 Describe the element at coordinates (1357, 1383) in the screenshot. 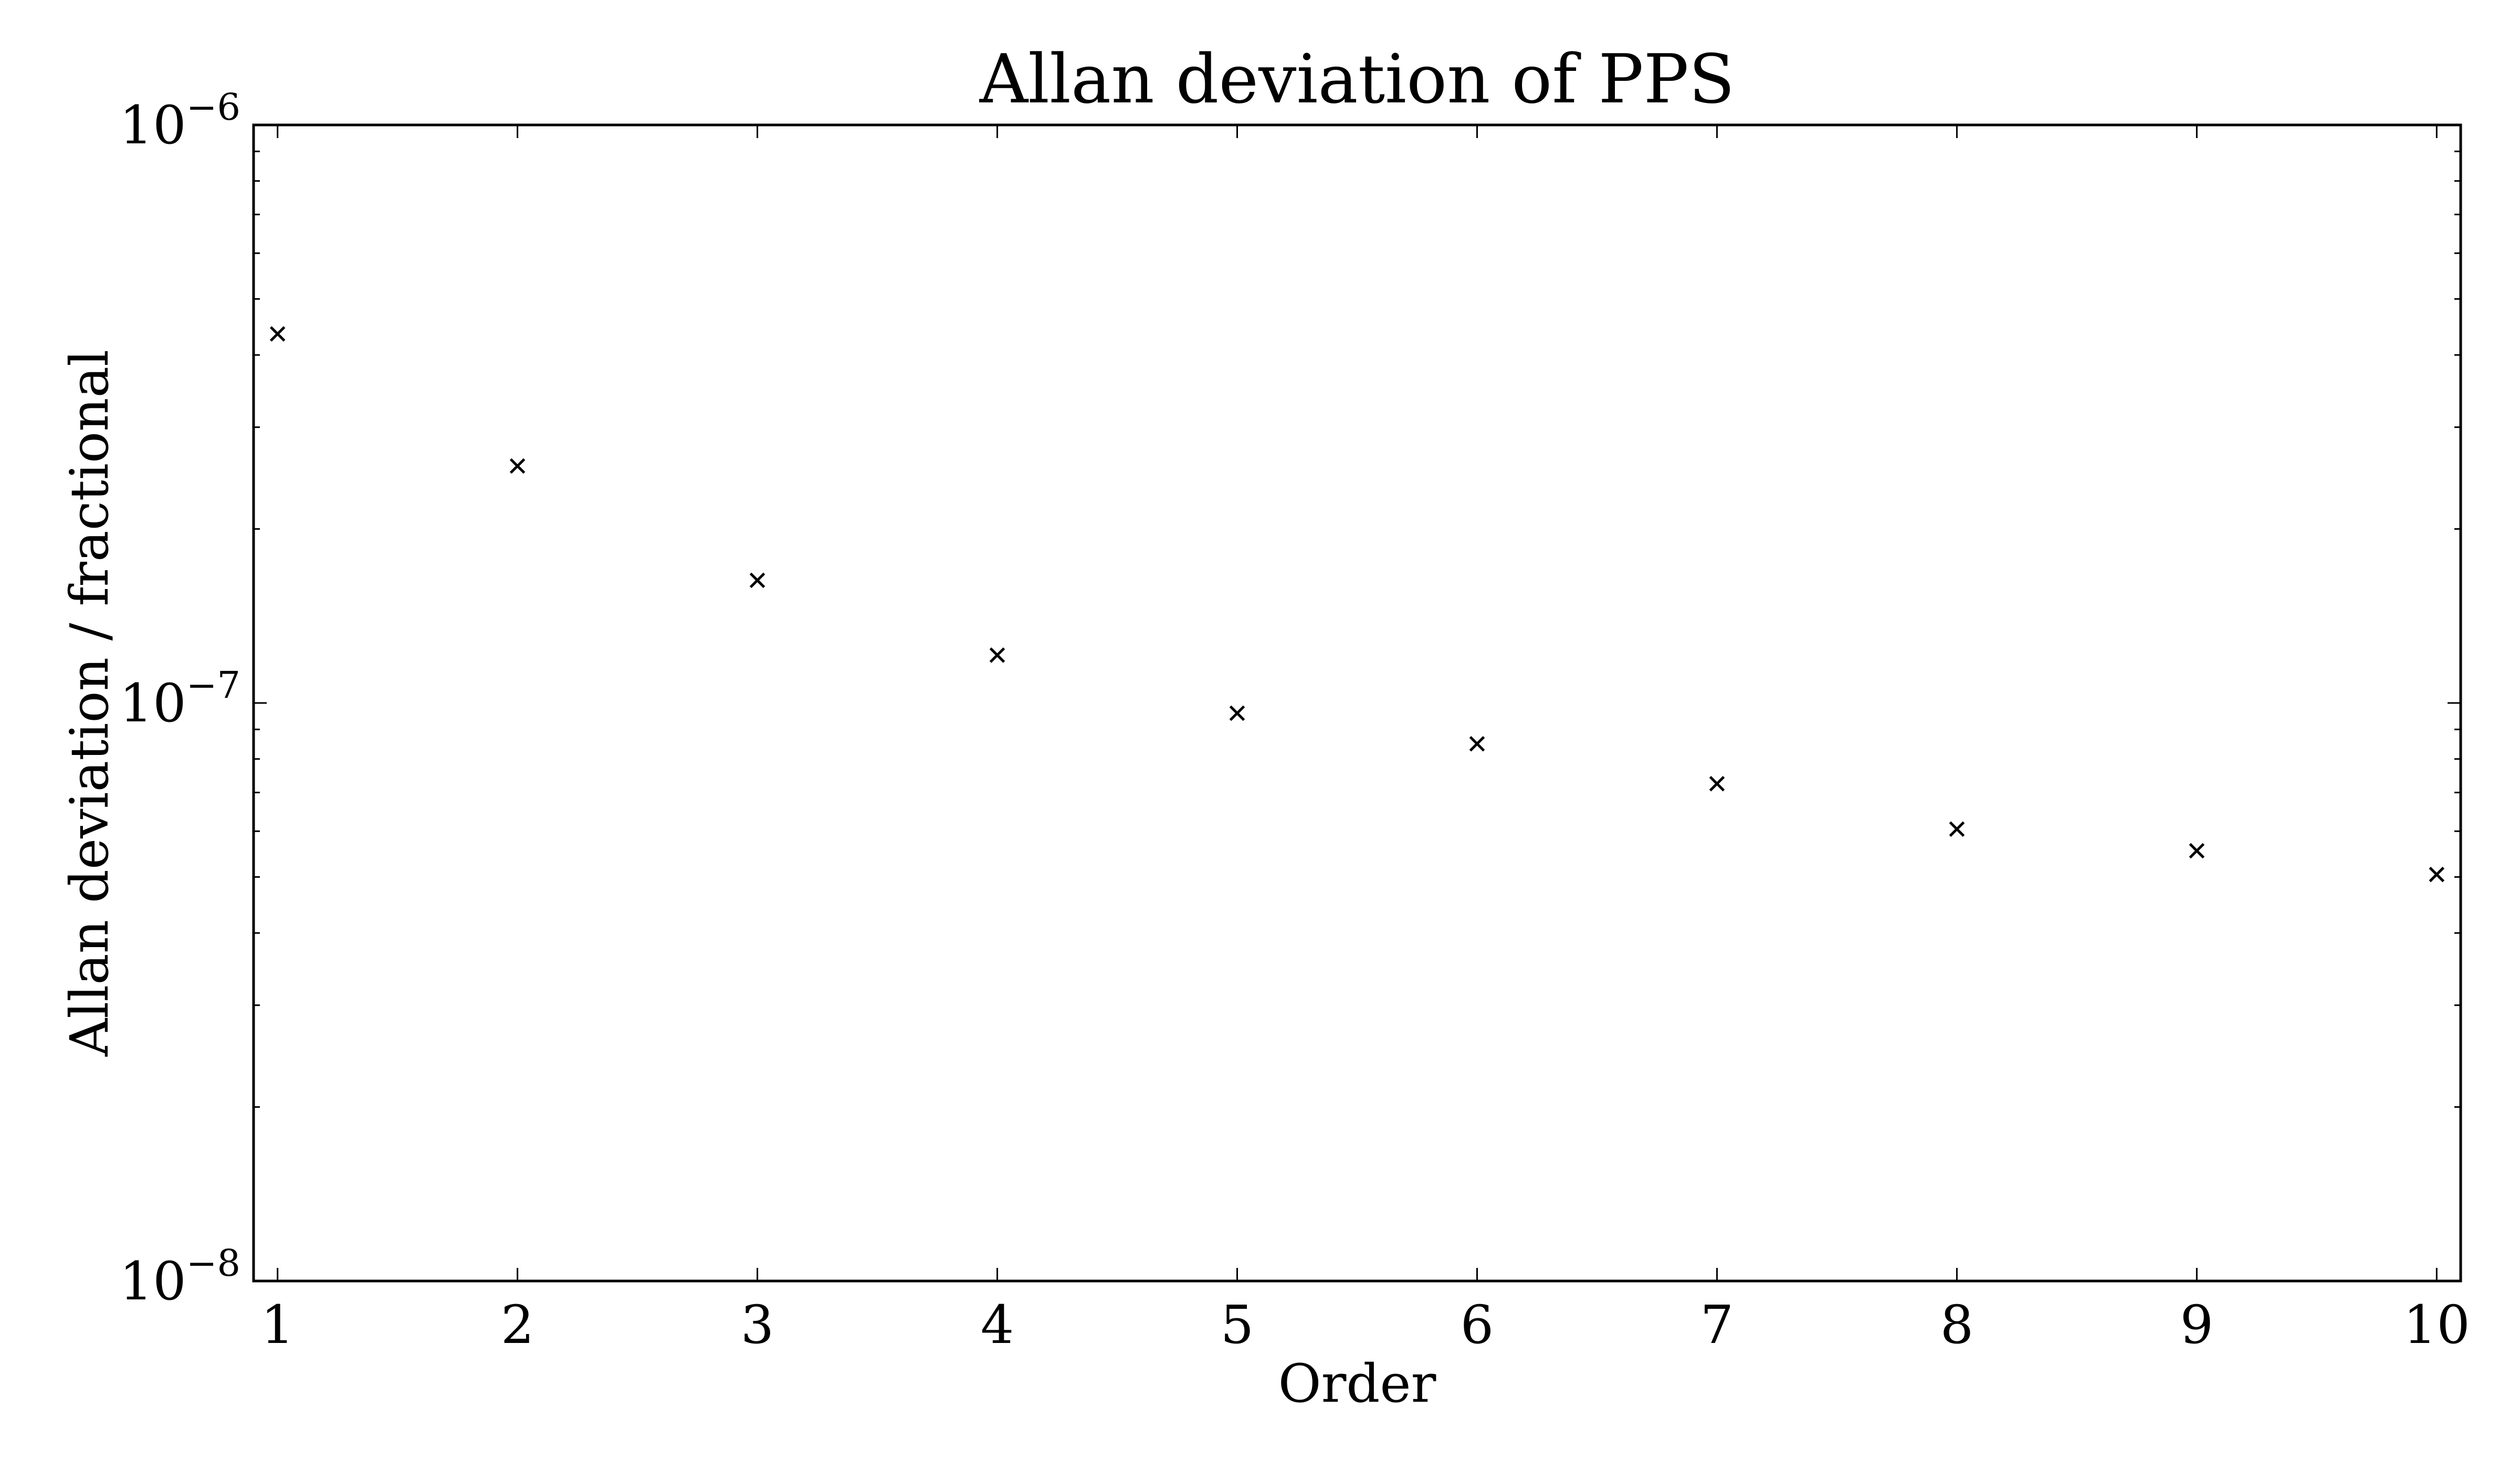

I see `x-axis-label: Order` at that location.